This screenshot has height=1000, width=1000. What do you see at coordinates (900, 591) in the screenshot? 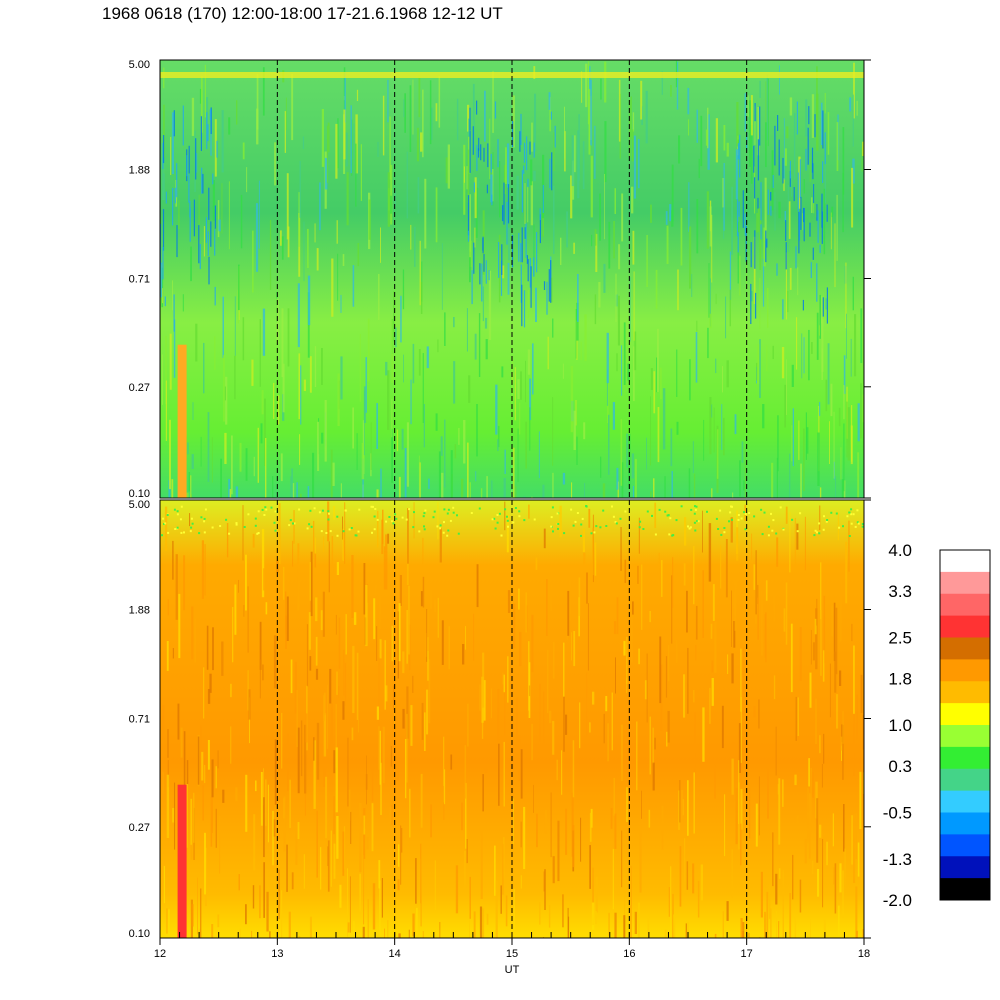
I see `colorbar-tick-label: 3.3` at bounding box center [900, 591].